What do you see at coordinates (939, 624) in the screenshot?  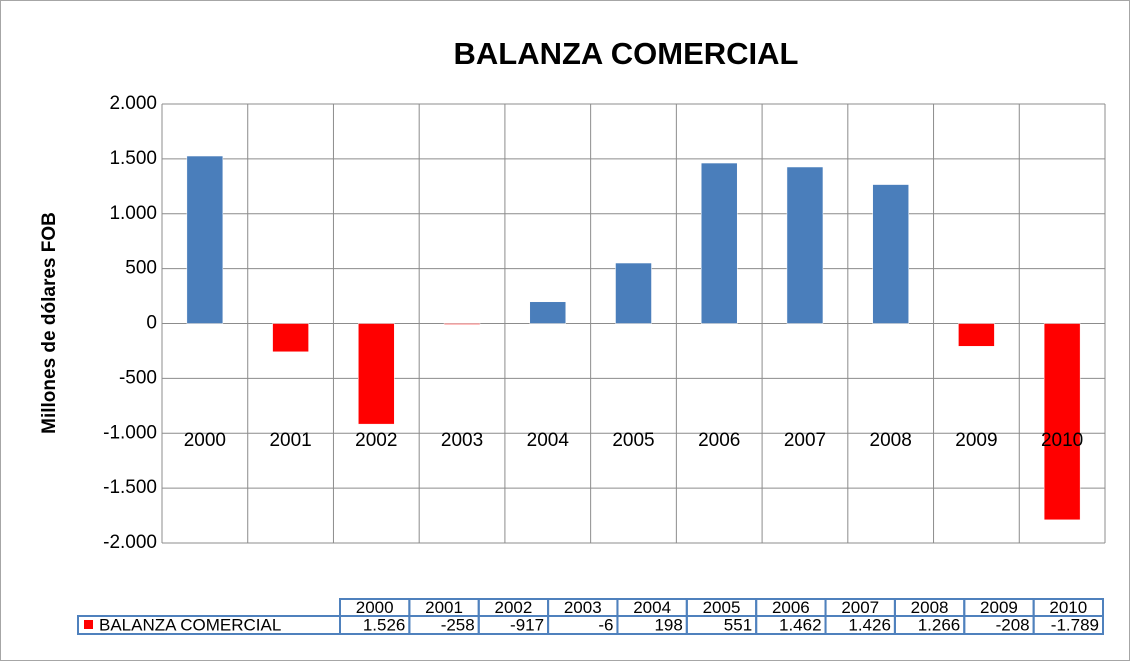 I see `table-value: 1.266` at bounding box center [939, 624].